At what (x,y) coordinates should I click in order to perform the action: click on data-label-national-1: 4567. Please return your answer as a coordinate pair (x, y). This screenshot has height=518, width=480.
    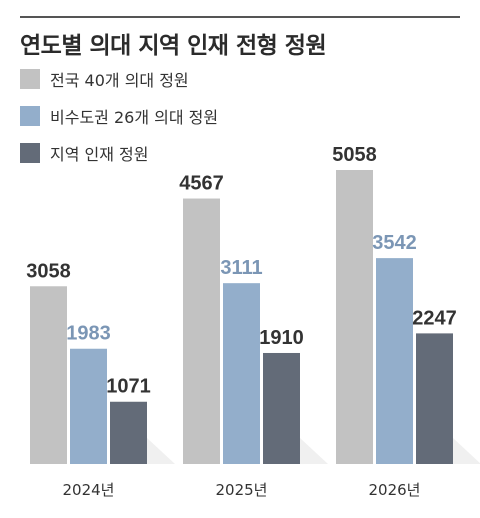
    Looking at the image, I should click on (201, 184).